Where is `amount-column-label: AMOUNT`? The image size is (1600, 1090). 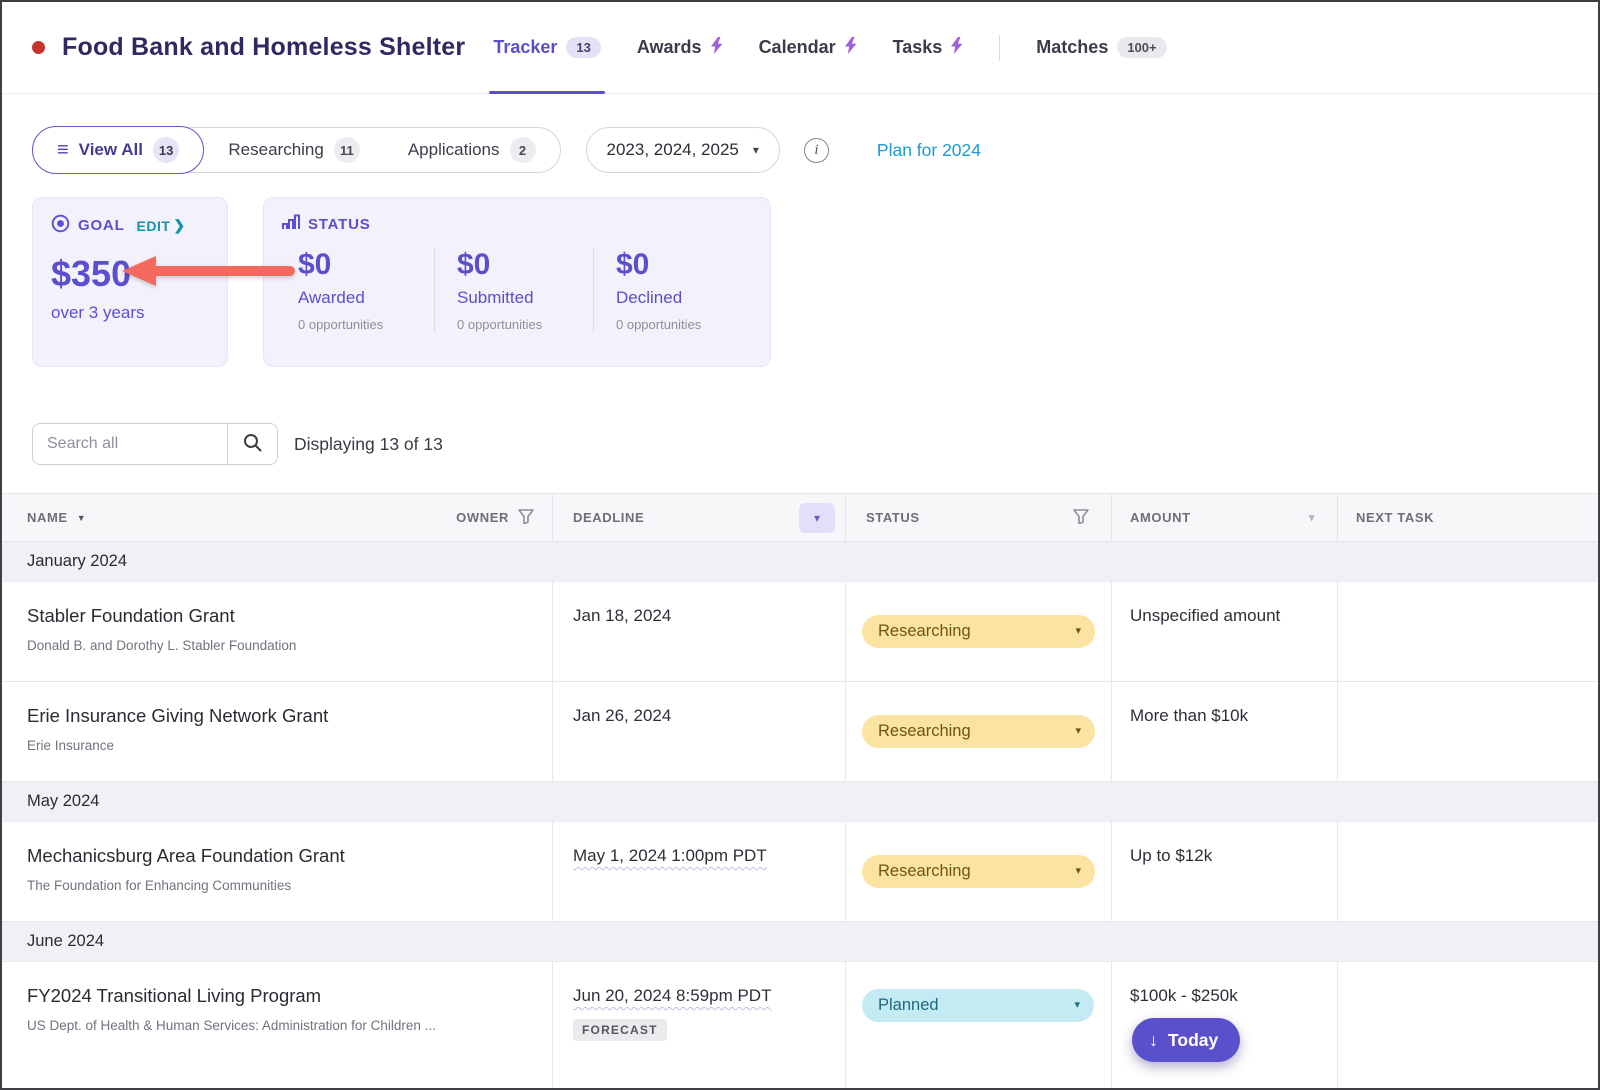 amount-column-label: AMOUNT is located at coordinates (1160, 517).